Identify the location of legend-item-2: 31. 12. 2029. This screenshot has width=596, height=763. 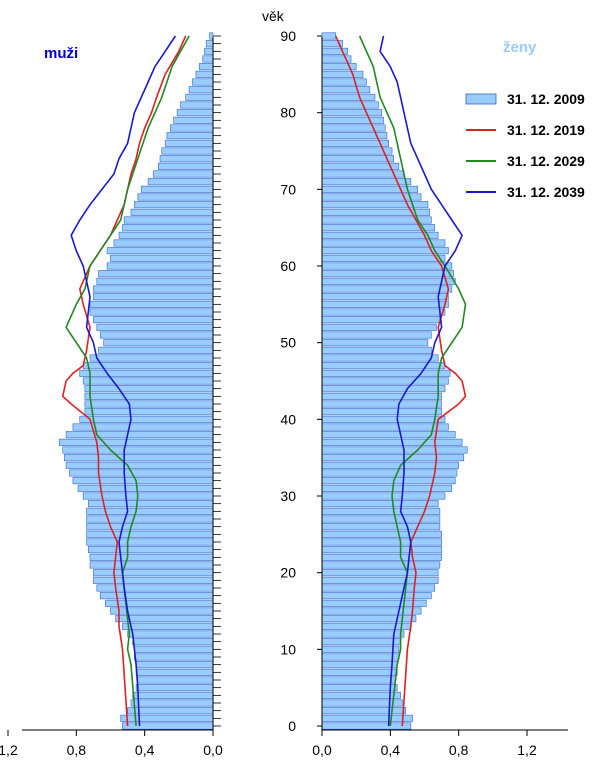
(525, 161).